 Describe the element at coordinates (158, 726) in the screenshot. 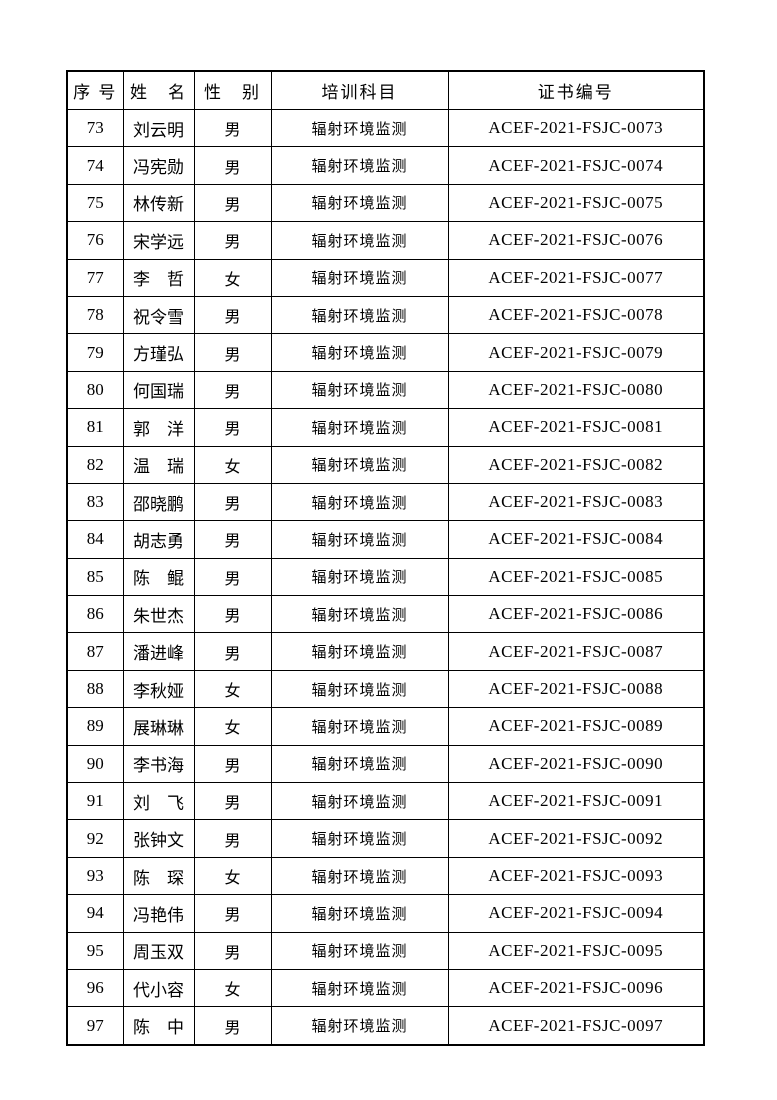

I see `cell-name: 展琳琳` at that location.